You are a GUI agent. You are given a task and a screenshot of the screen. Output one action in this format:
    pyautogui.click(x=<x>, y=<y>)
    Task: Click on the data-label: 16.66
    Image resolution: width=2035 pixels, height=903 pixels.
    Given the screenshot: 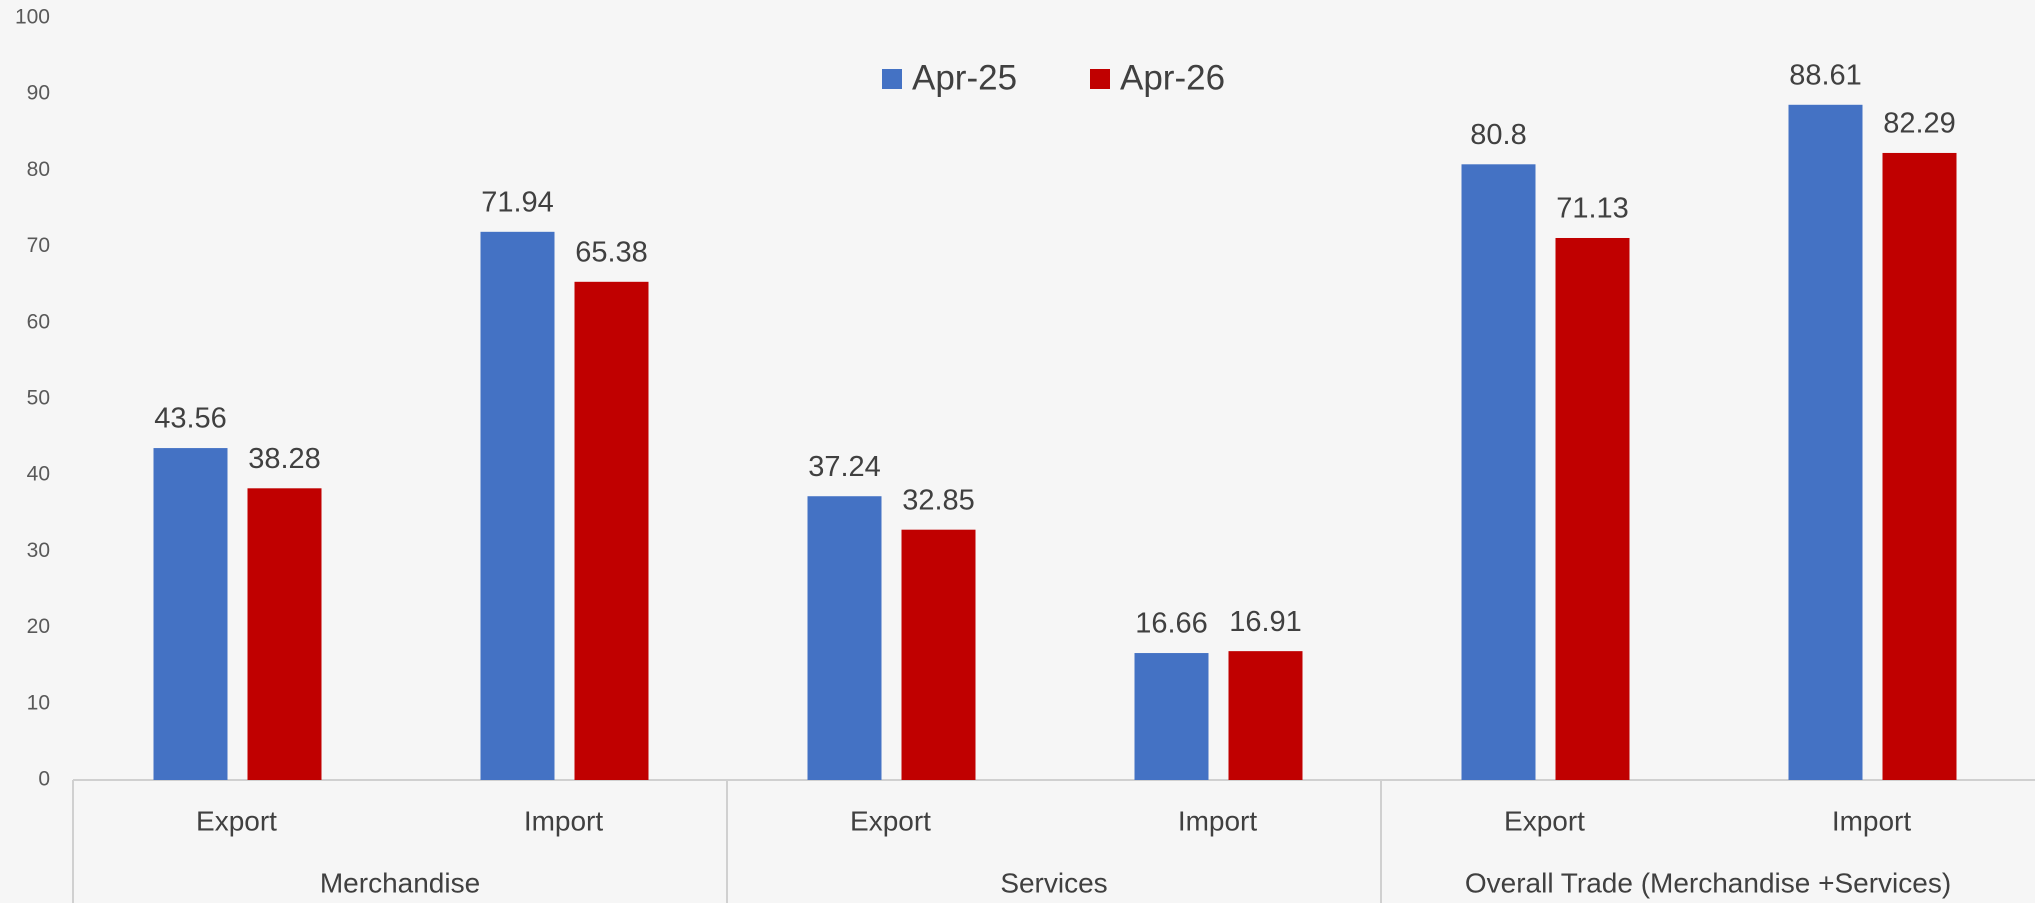 What is the action you would take?
    pyautogui.click(x=1171, y=624)
    